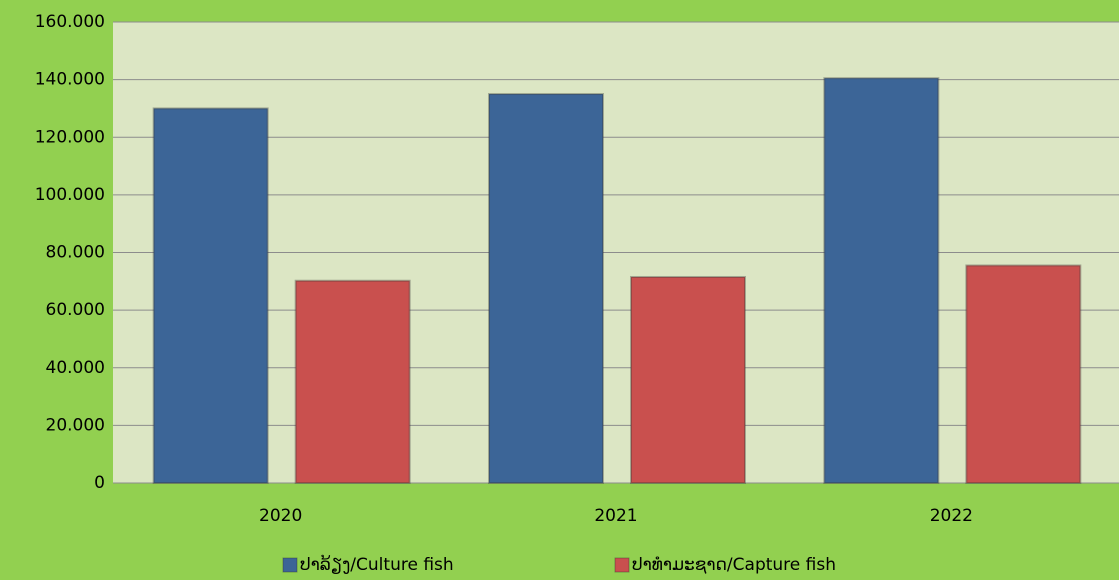 The image size is (1119, 580). Describe the element at coordinates (70, 22) in the screenshot. I see `y-tick-label: 160.000` at that location.